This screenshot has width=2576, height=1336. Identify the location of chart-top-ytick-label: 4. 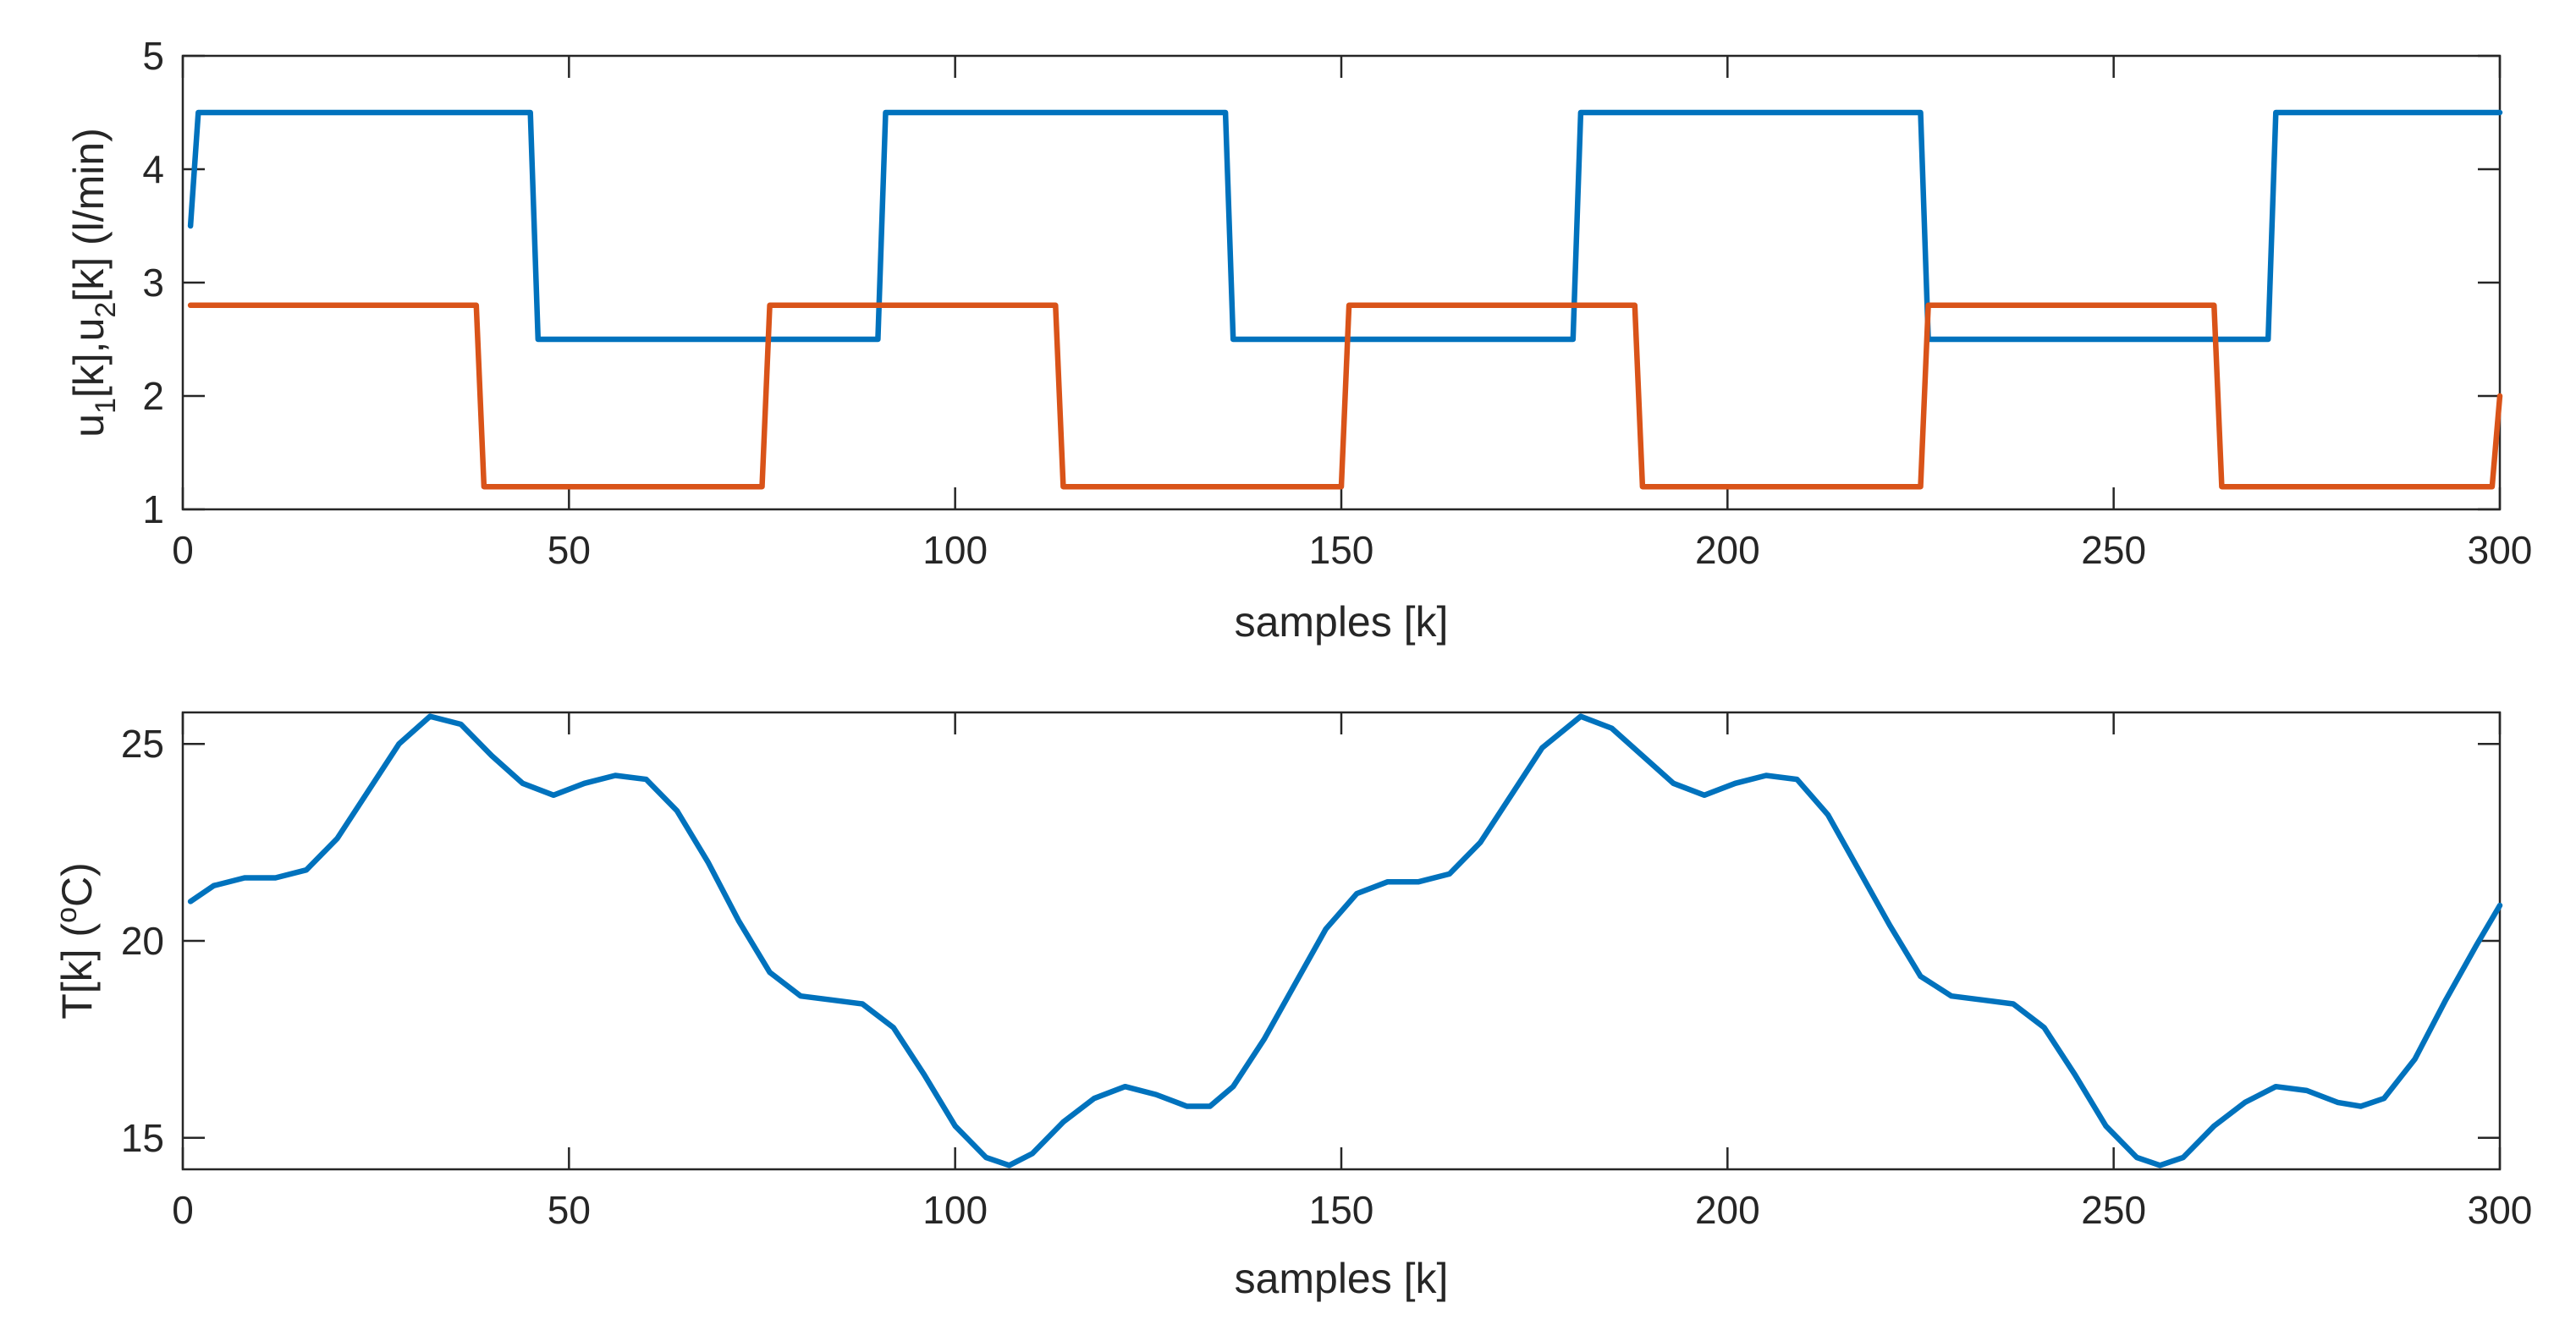
(153, 169).